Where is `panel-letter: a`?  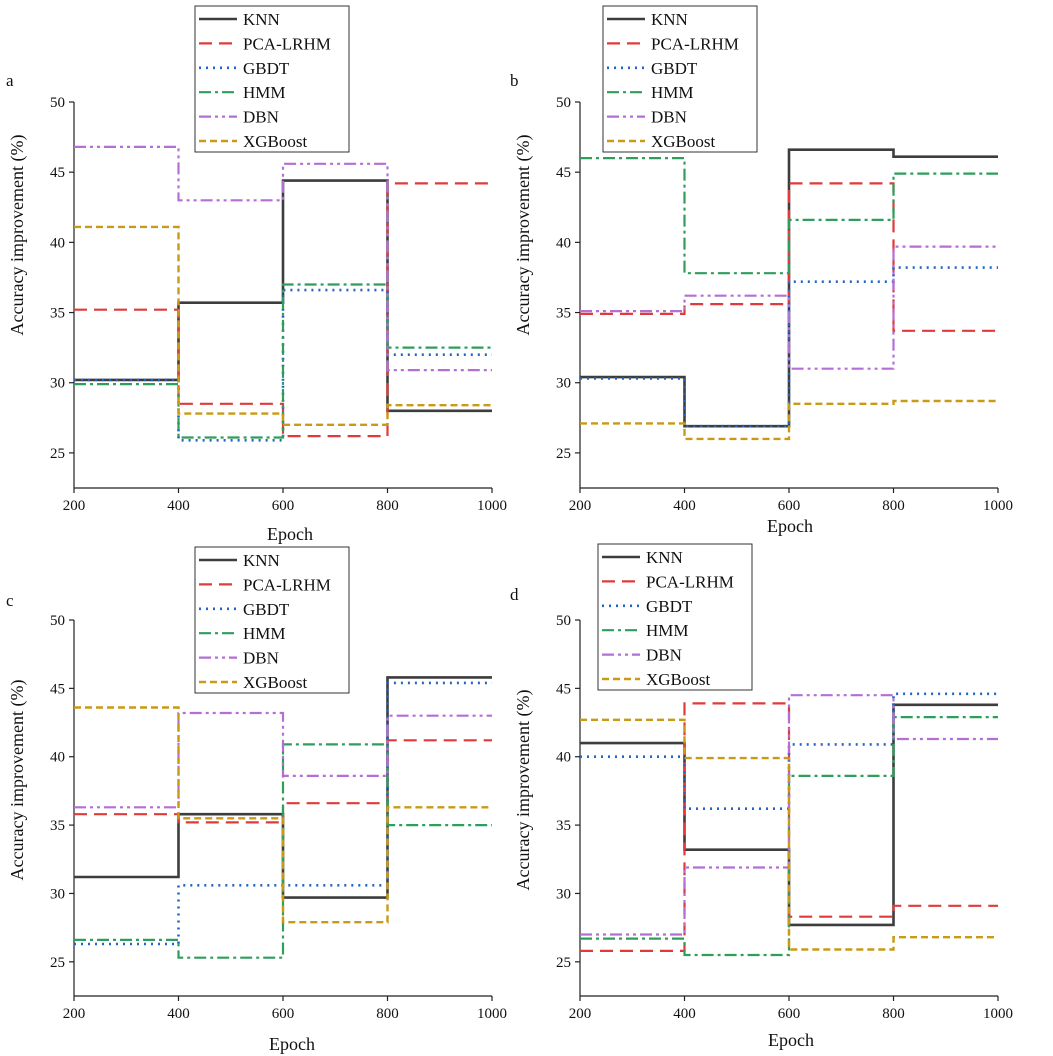
panel-letter: a is located at coordinates (10, 80).